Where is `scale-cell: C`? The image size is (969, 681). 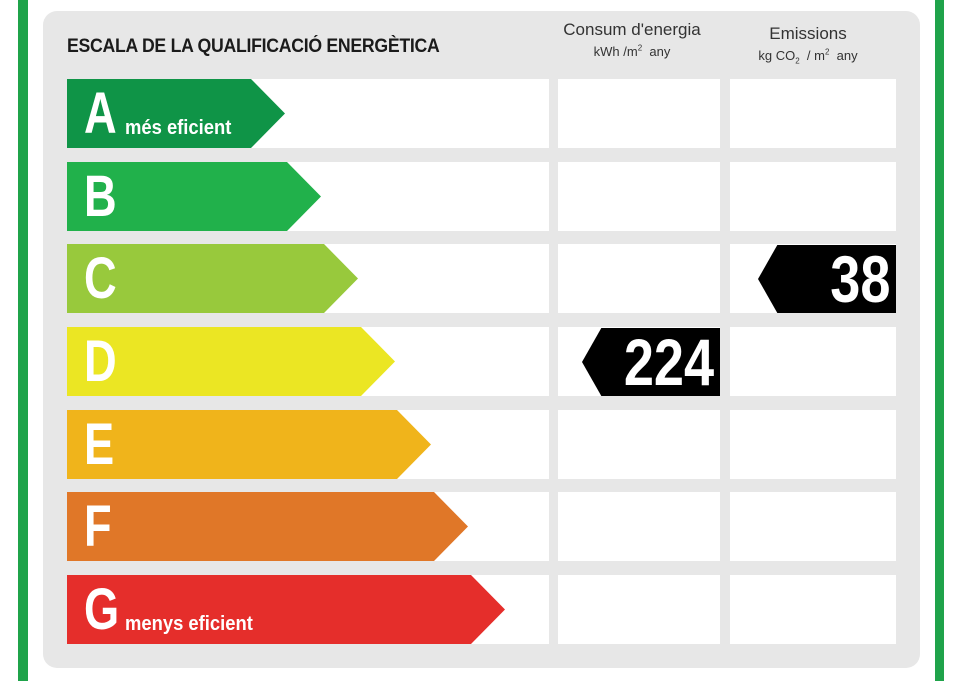
scale-cell: C is located at coordinates (308, 278).